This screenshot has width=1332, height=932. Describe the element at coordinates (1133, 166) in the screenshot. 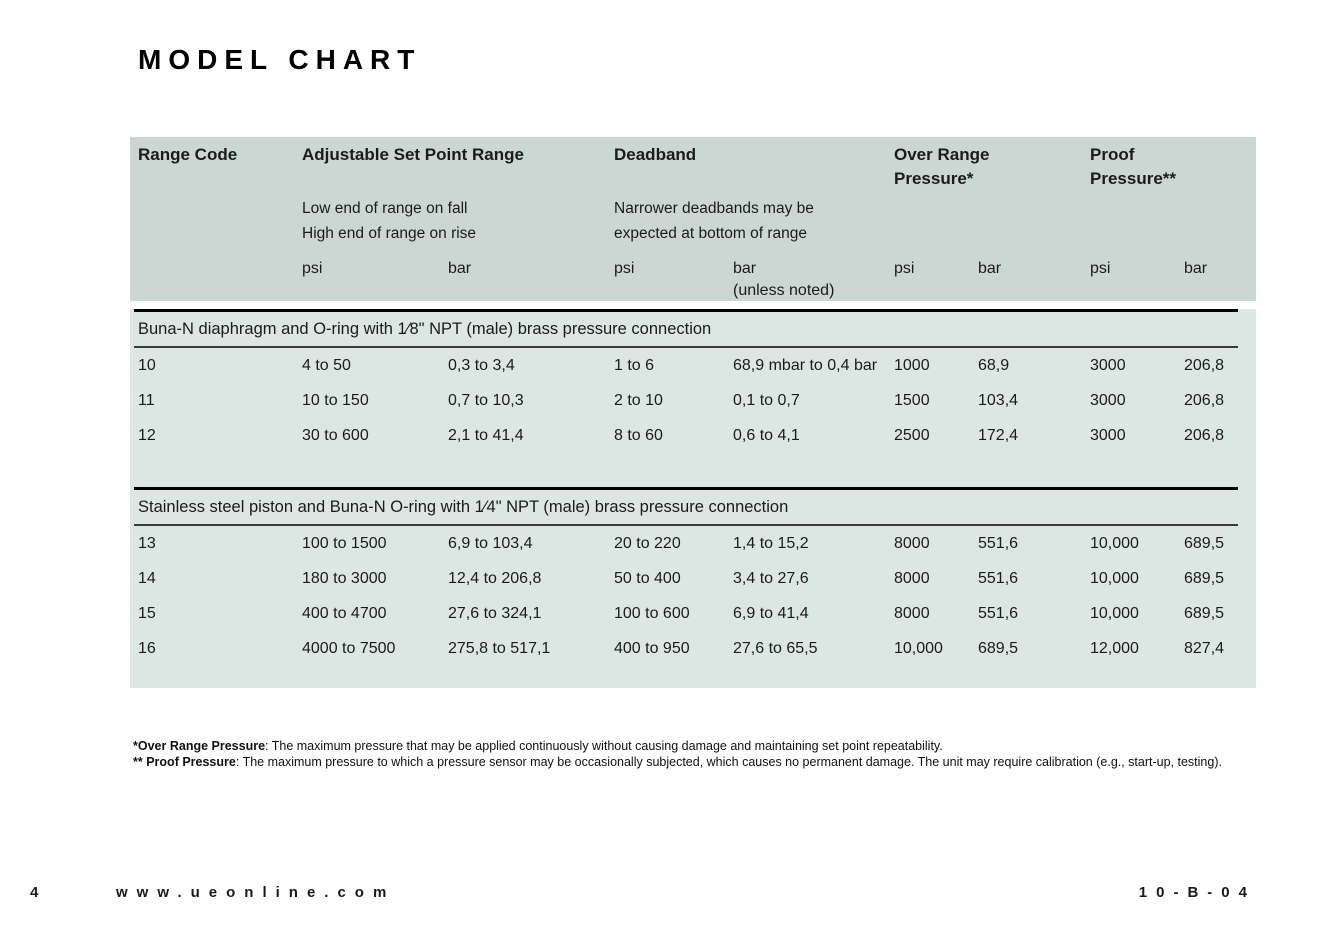

I see `column-header-proof: Proof Pressure**` at that location.